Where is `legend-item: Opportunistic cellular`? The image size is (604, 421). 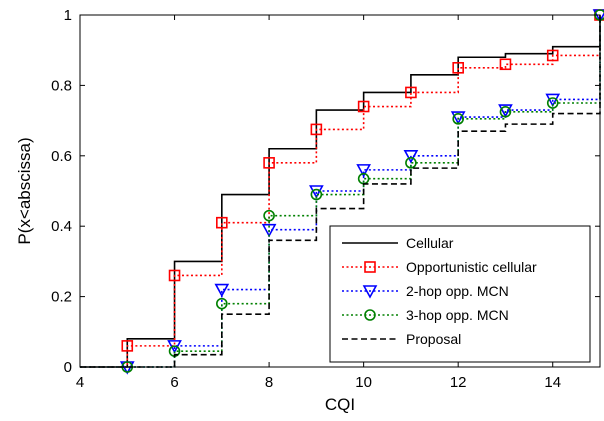
legend-item: Opportunistic cellular is located at coordinates (439, 267).